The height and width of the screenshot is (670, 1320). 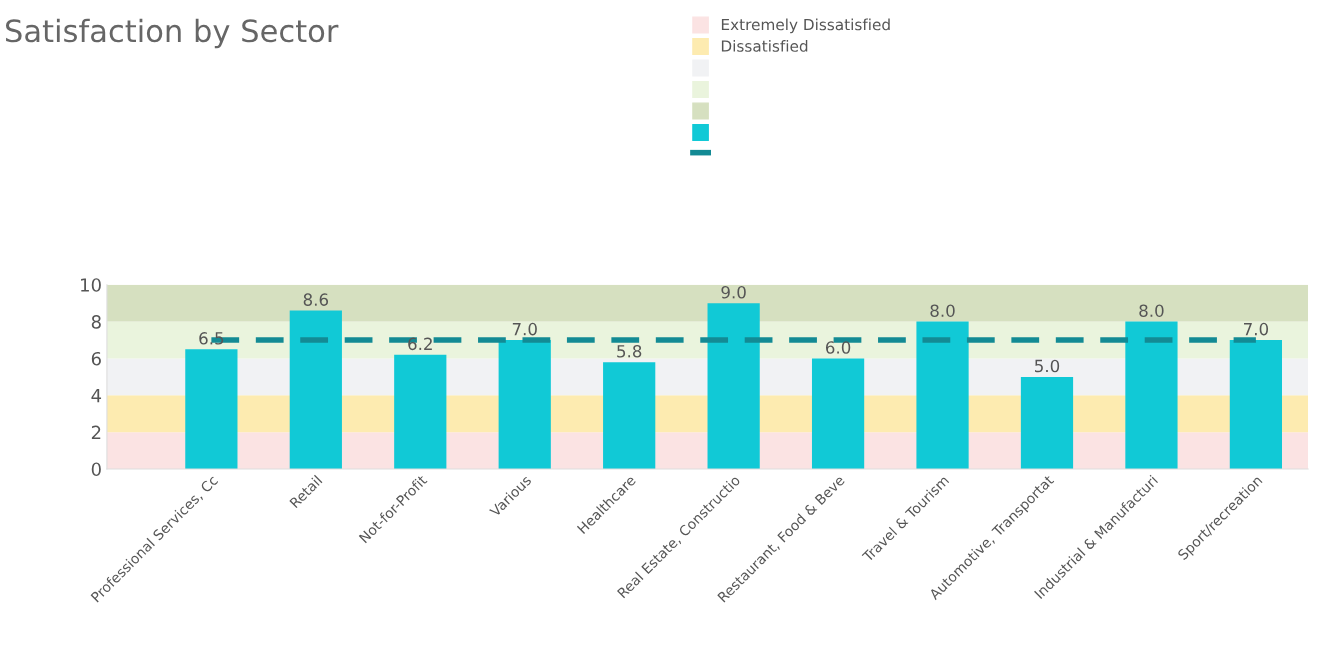 I want to click on data-label: 6.0, so click(x=838, y=347).